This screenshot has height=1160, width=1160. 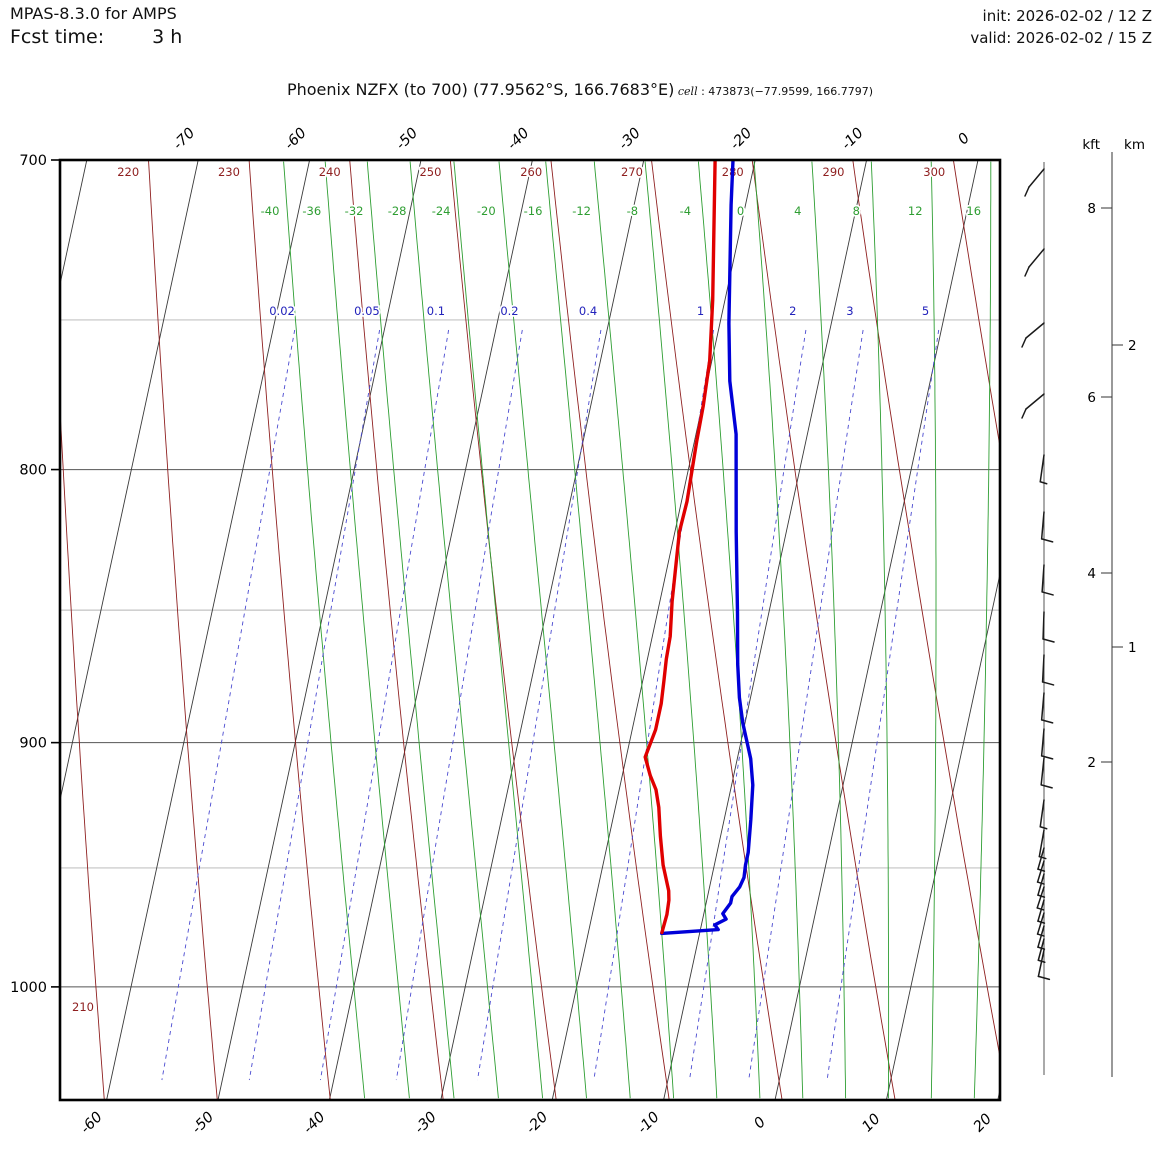 What do you see at coordinates (33, 161) in the screenshot?
I see `pressure-tick-label: 700` at bounding box center [33, 161].